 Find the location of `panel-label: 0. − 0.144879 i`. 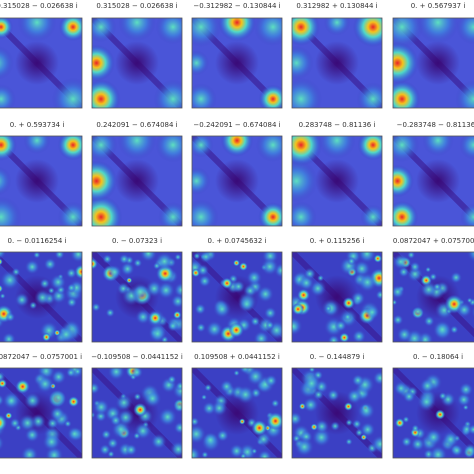

panel-label: 0. − 0.144879 i is located at coordinates (337, 357).